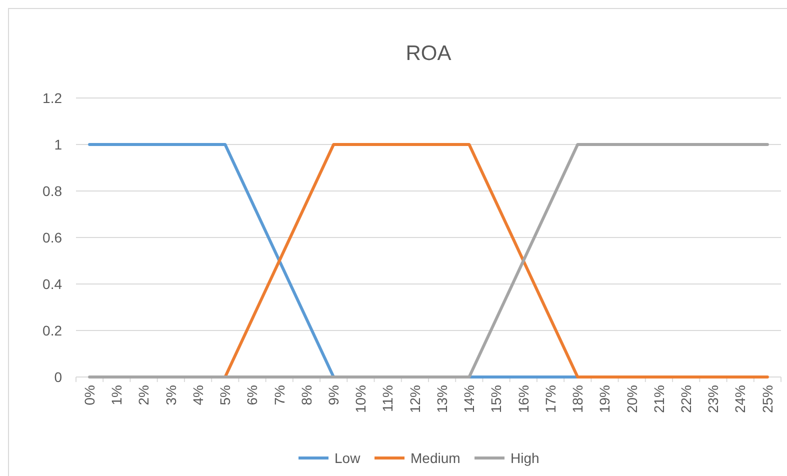 The height and width of the screenshot is (476, 787). I want to click on x-tick-label: 8%, so click(306, 395).